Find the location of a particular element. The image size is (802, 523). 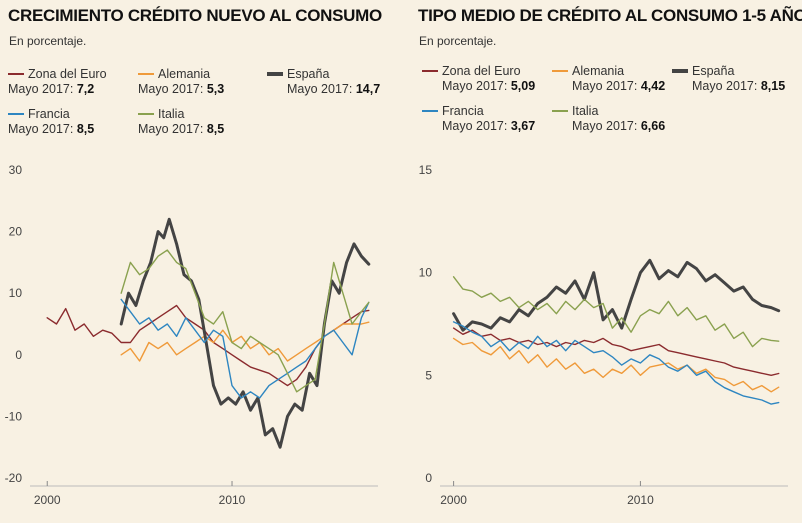

legend-value-number: 8,15 is located at coordinates (773, 86).